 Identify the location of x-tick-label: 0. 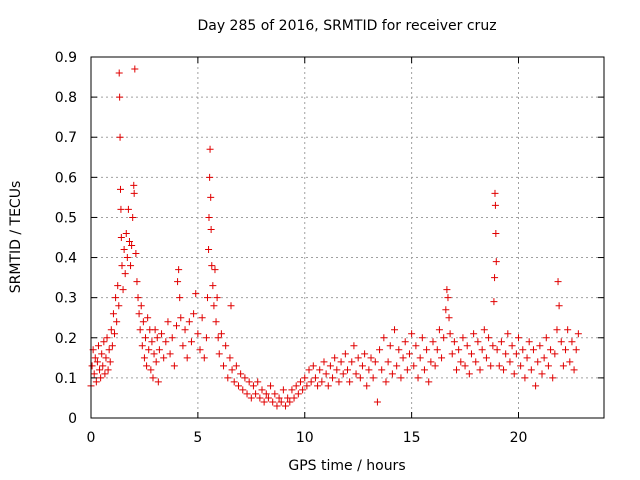
(91, 438).